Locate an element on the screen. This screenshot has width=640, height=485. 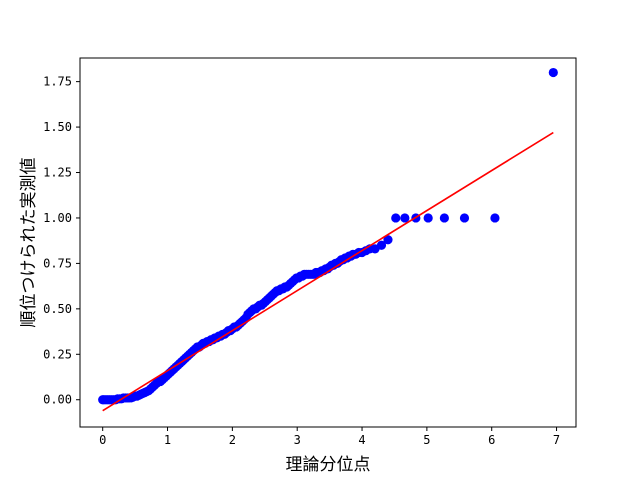
x-axis-ticks: 0 1 2 3 4 5 6 7 is located at coordinates (329, 437).